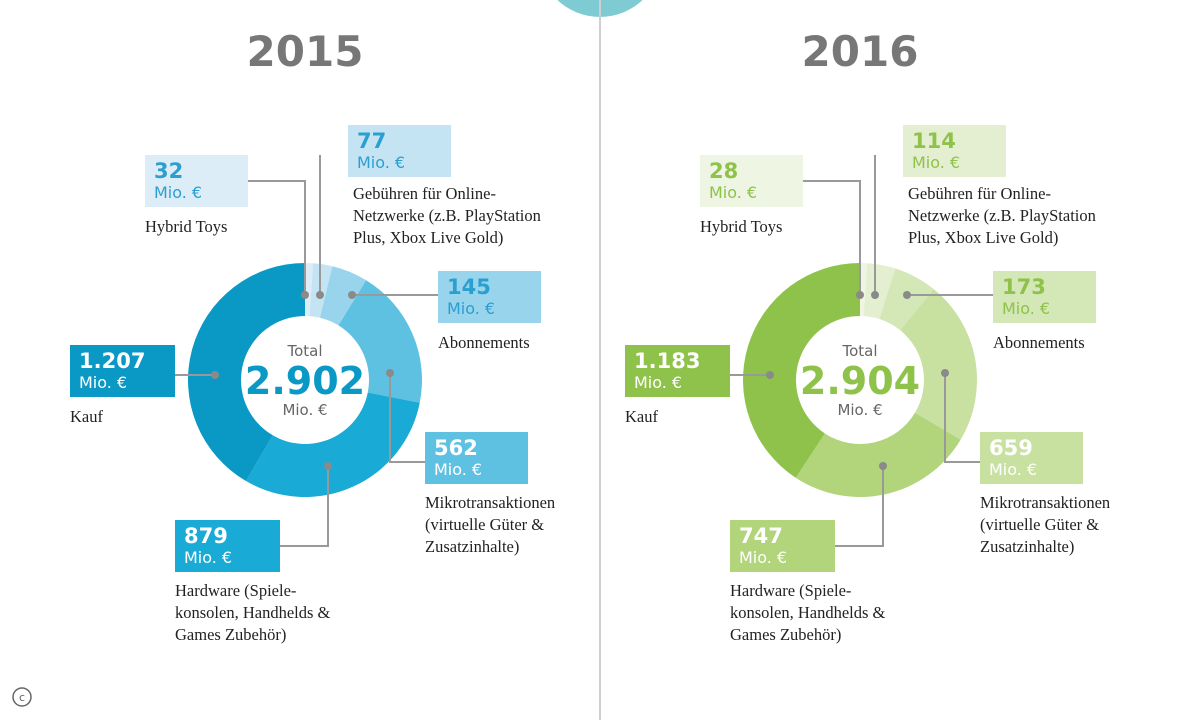  What do you see at coordinates (206, 536) in the screenshot?
I see `value-label: 879` at bounding box center [206, 536].